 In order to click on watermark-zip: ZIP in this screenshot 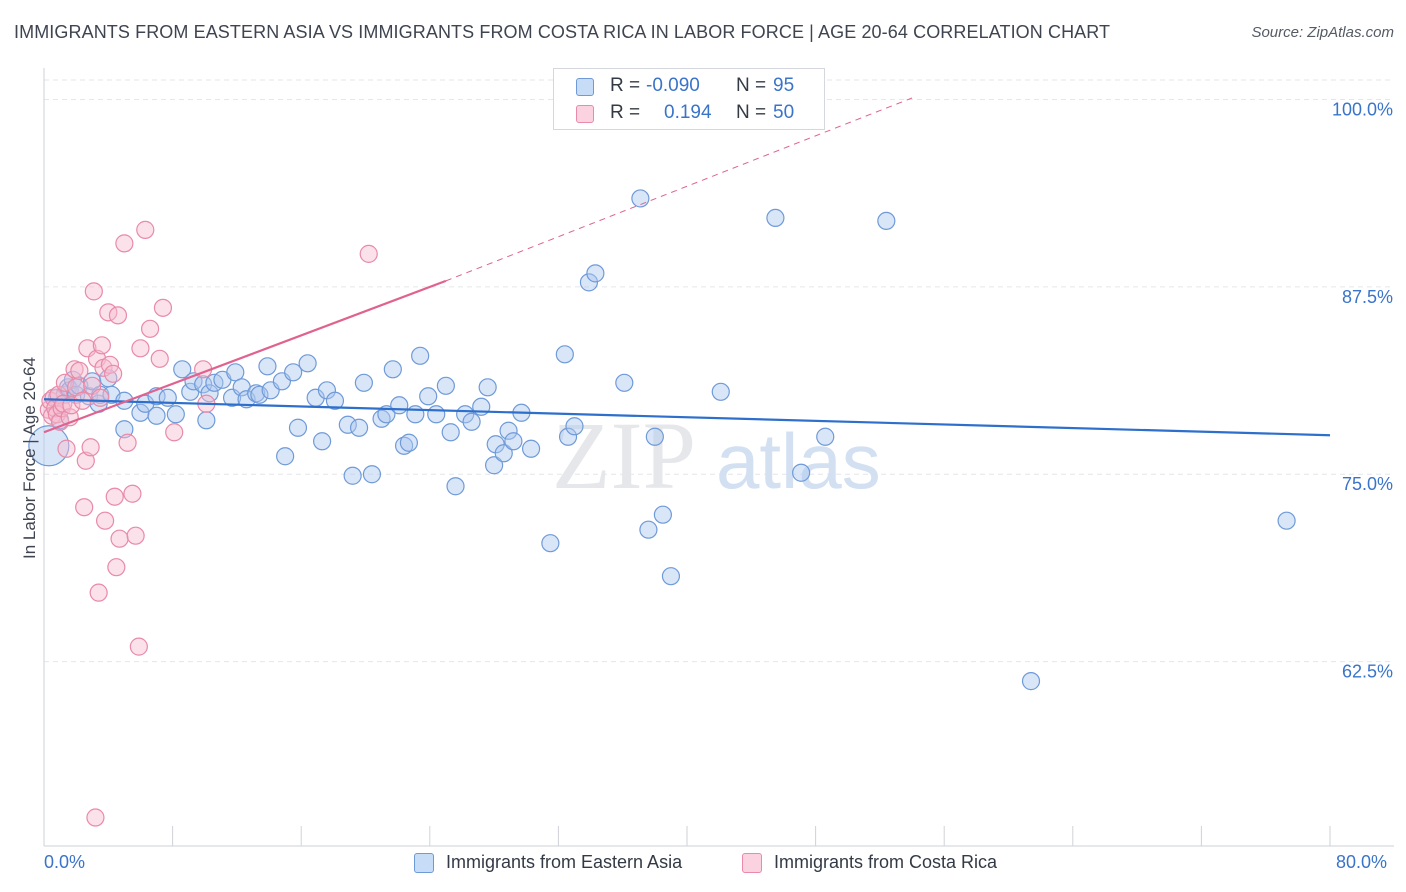, I will do `click(624, 455)`.